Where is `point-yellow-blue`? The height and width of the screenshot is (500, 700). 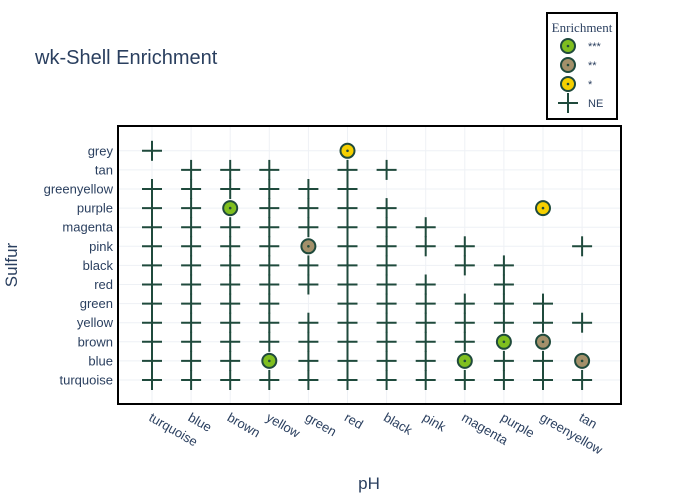
point-yellow-blue is located at coordinates (269, 360).